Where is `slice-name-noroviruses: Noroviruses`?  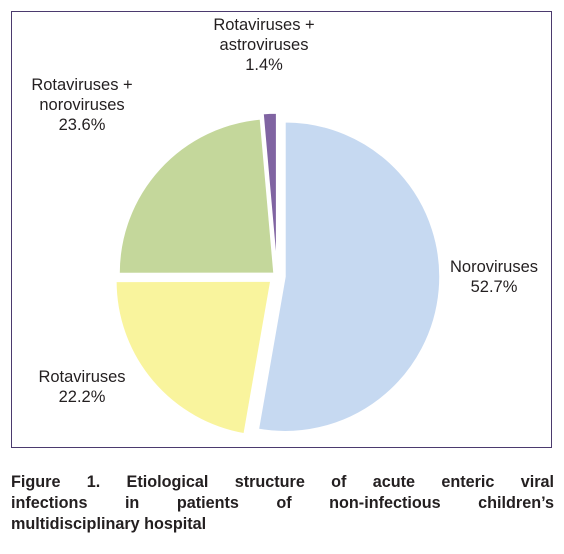 slice-name-noroviruses: Noroviruses is located at coordinates (494, 267).